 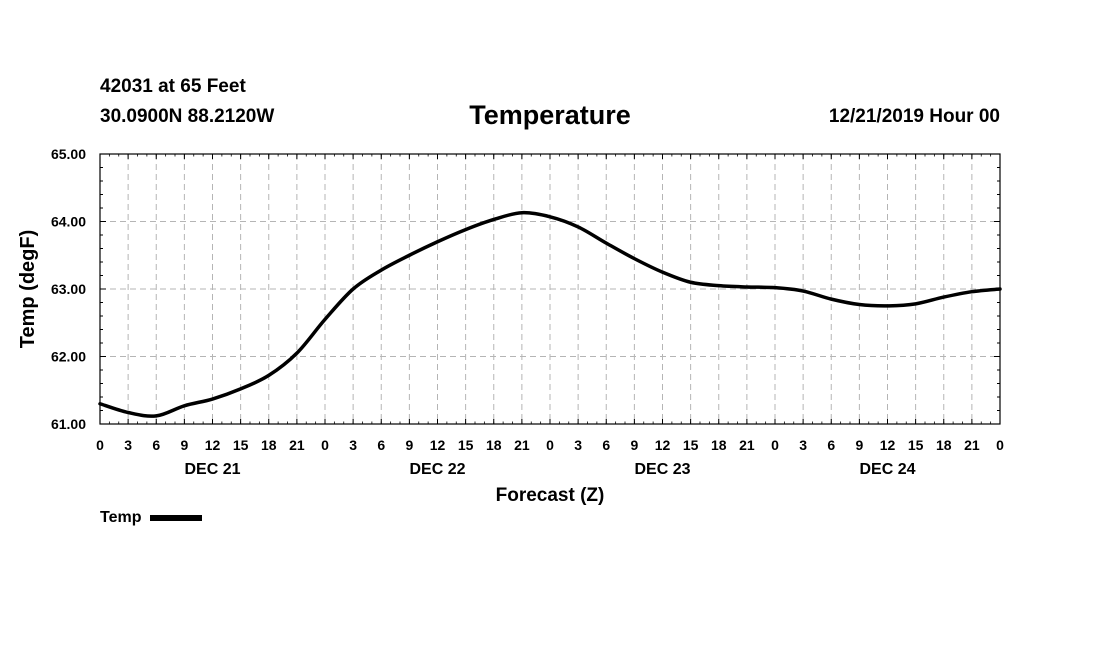 I want to click on y-tick-labels: 61.00 62.00 63.00 64.00 65.00, so click(x=68, y=289).